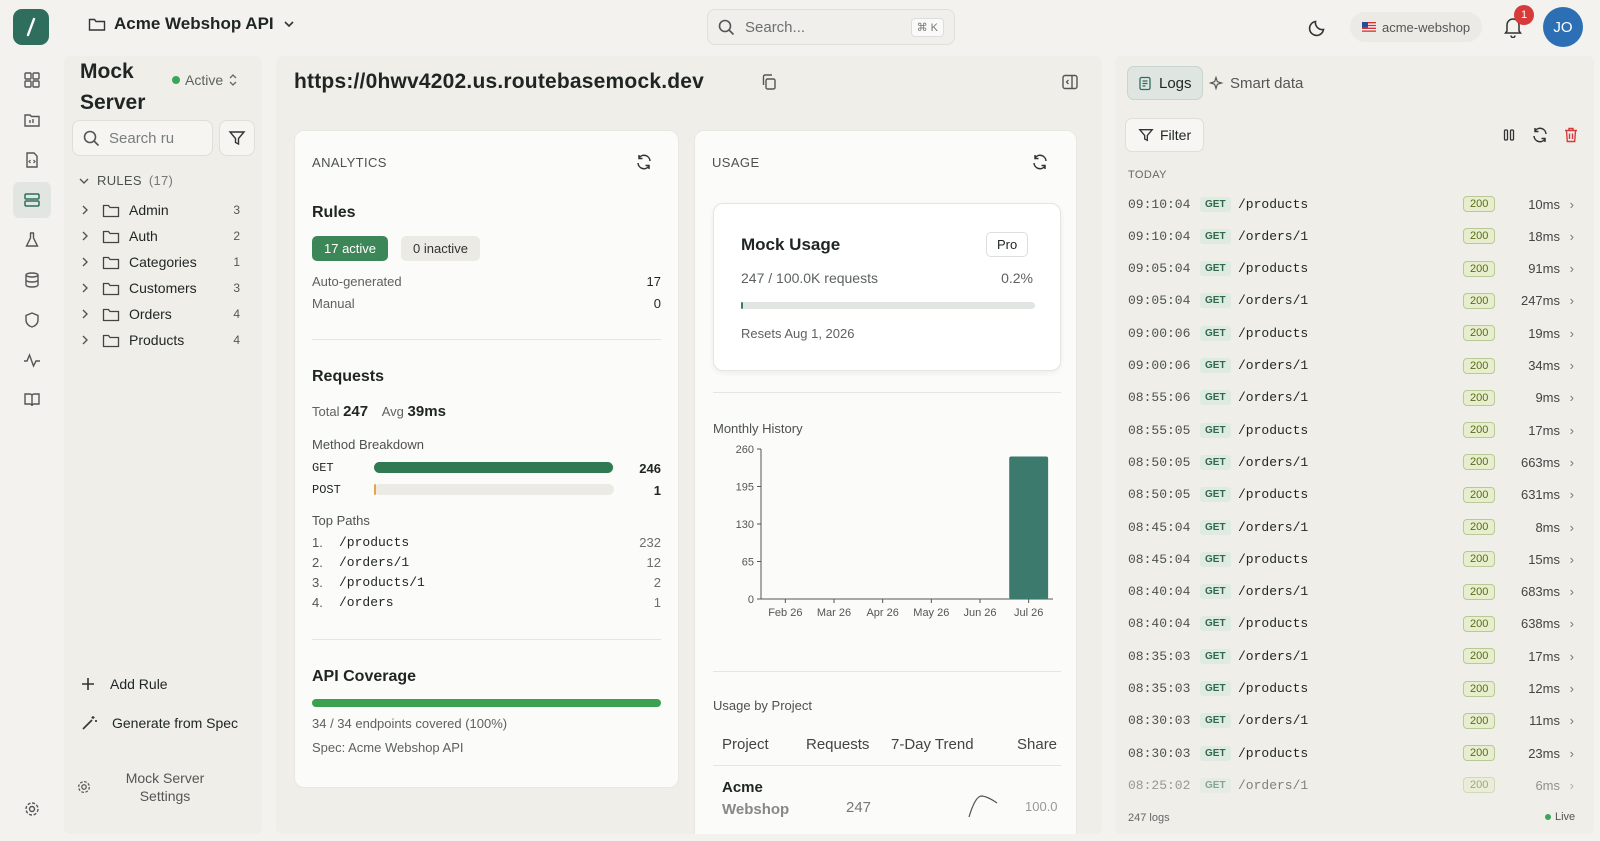 Image resolution: width=1600 pixels, height=841 pixels. What do you see at coordinates (1354, 495) in the screenshot?
I see `log-row: 08:50:05 GET/products 200 631ms ›` at bounding box center [1354, 495].